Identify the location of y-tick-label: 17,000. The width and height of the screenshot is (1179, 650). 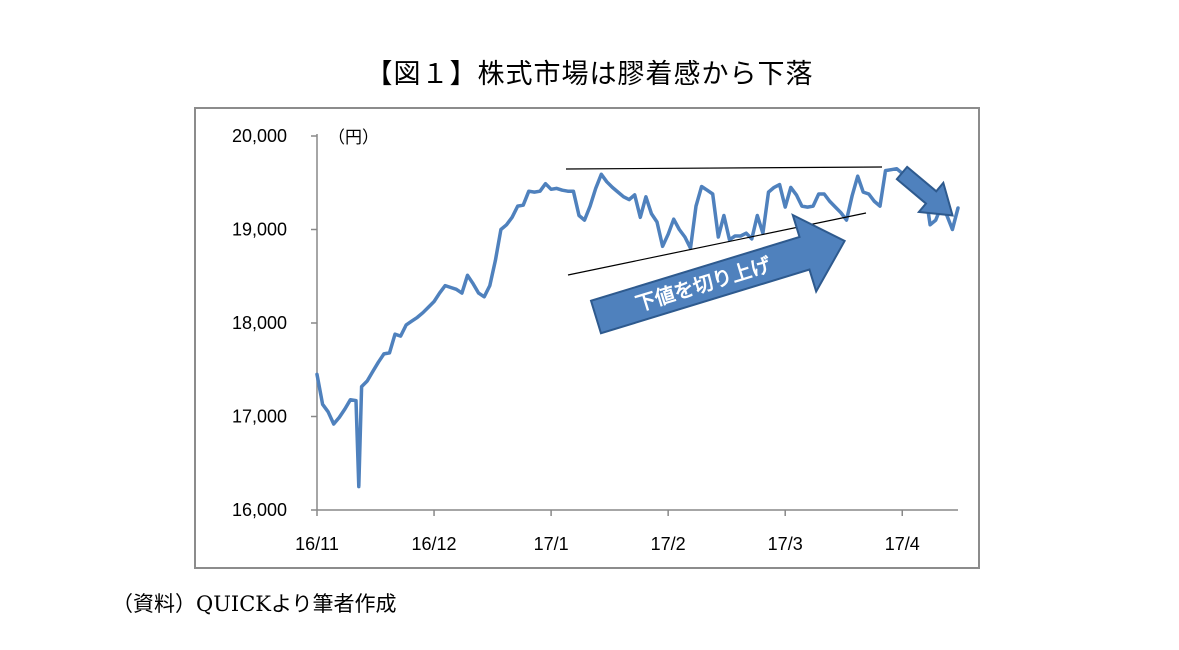
(259, 417).